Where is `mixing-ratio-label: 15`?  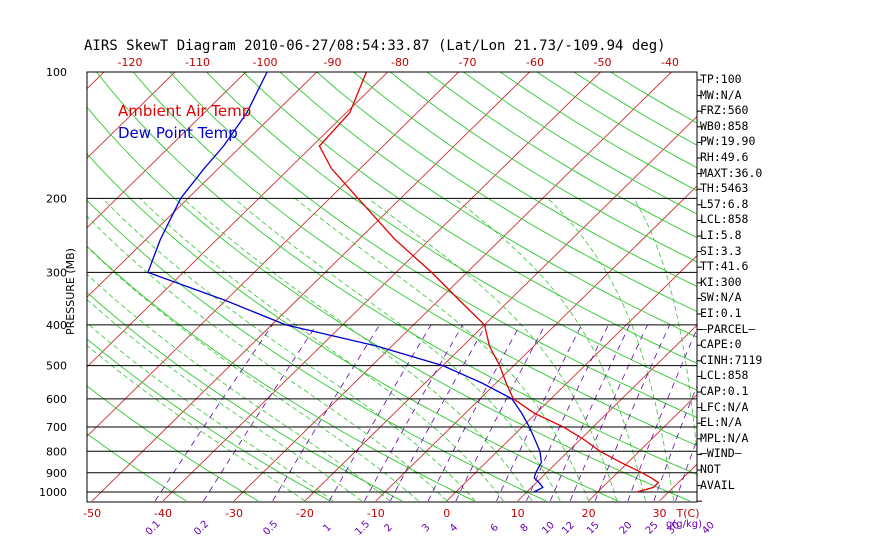
mixing-ratio-label: 15 is located at coordinates (593, 528).